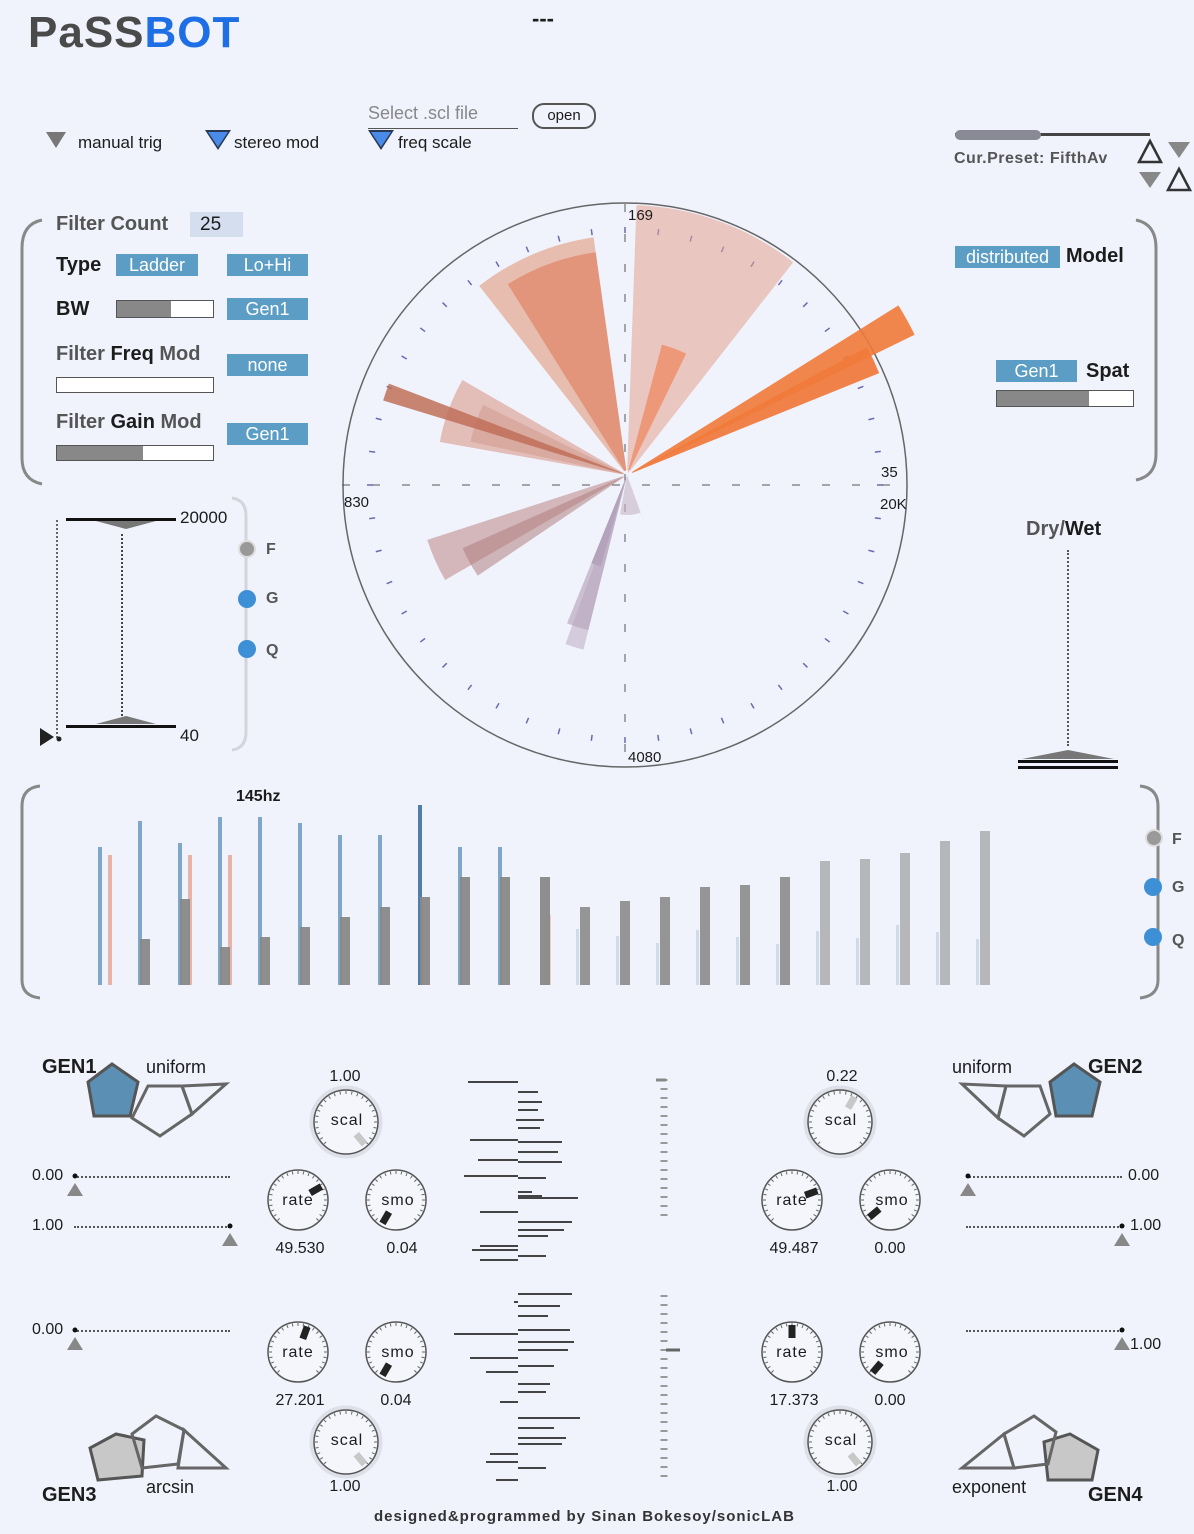 The height and width of the screenshot is (1534, 1194). I want to click on gen2-max-slider, so click(1044, 1227).